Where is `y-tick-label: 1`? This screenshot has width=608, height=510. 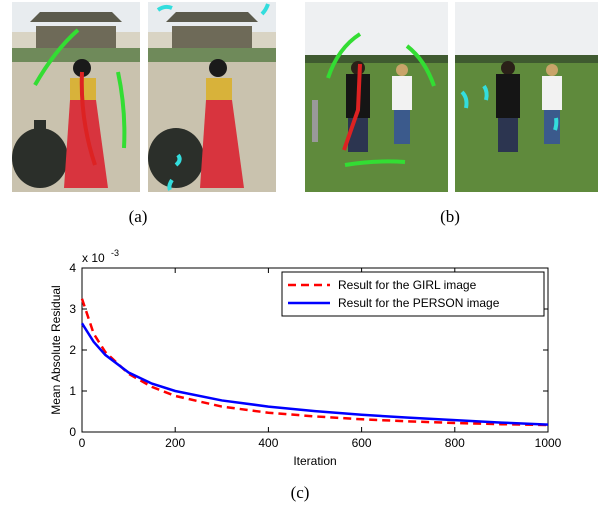 y-tick-label: 1 is located at coordinates (72, 391).